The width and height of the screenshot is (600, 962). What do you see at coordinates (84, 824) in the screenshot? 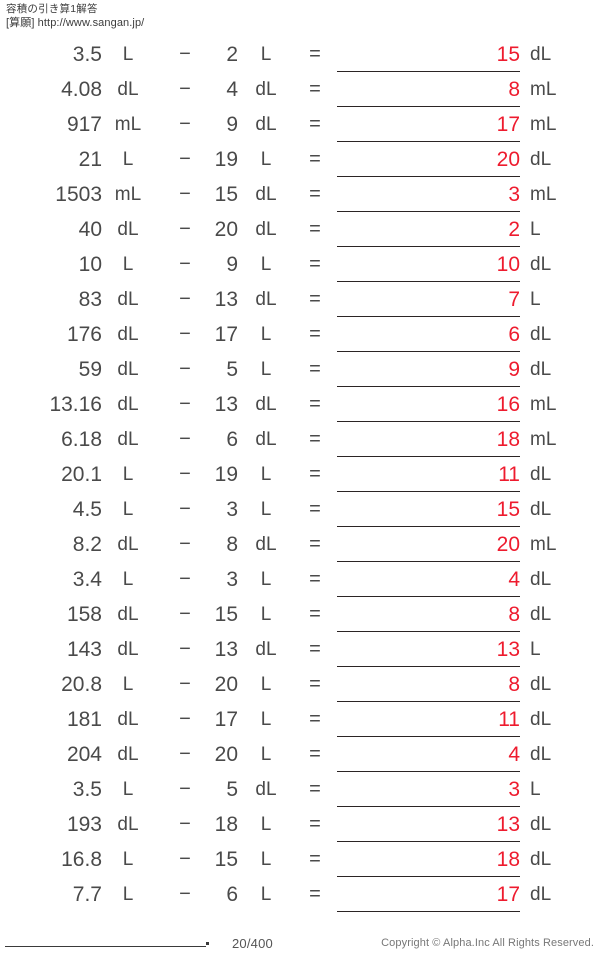
I see `problem-operand-1: 193` at bounding box center [84, 824].